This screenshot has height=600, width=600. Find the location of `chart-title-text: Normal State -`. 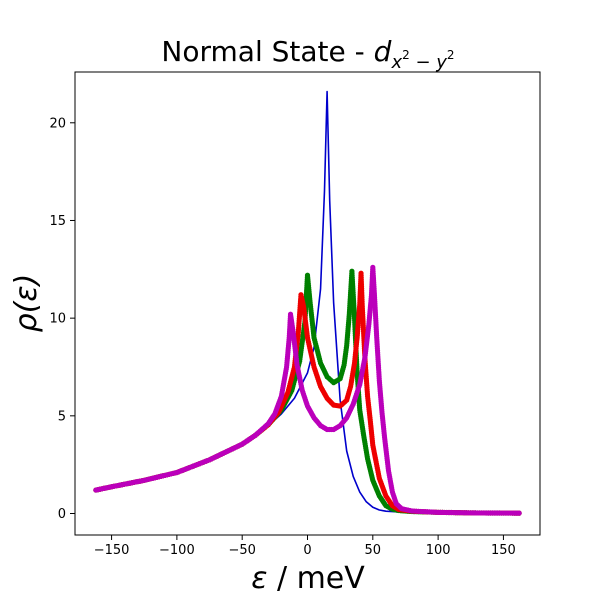

chart-title-text: Normal State - is located at coordinates (267, 51).